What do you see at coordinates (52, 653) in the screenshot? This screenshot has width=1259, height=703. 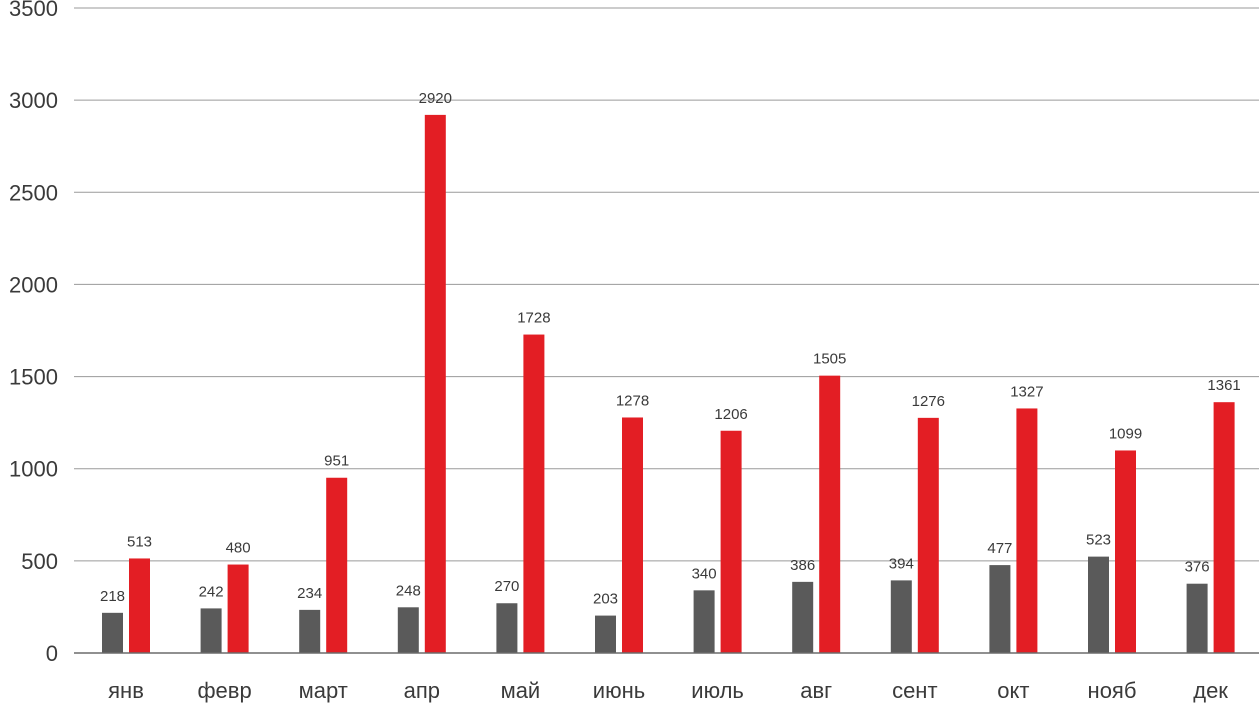 I see `y-tick-label: 0` at bounding box center [52, 653].